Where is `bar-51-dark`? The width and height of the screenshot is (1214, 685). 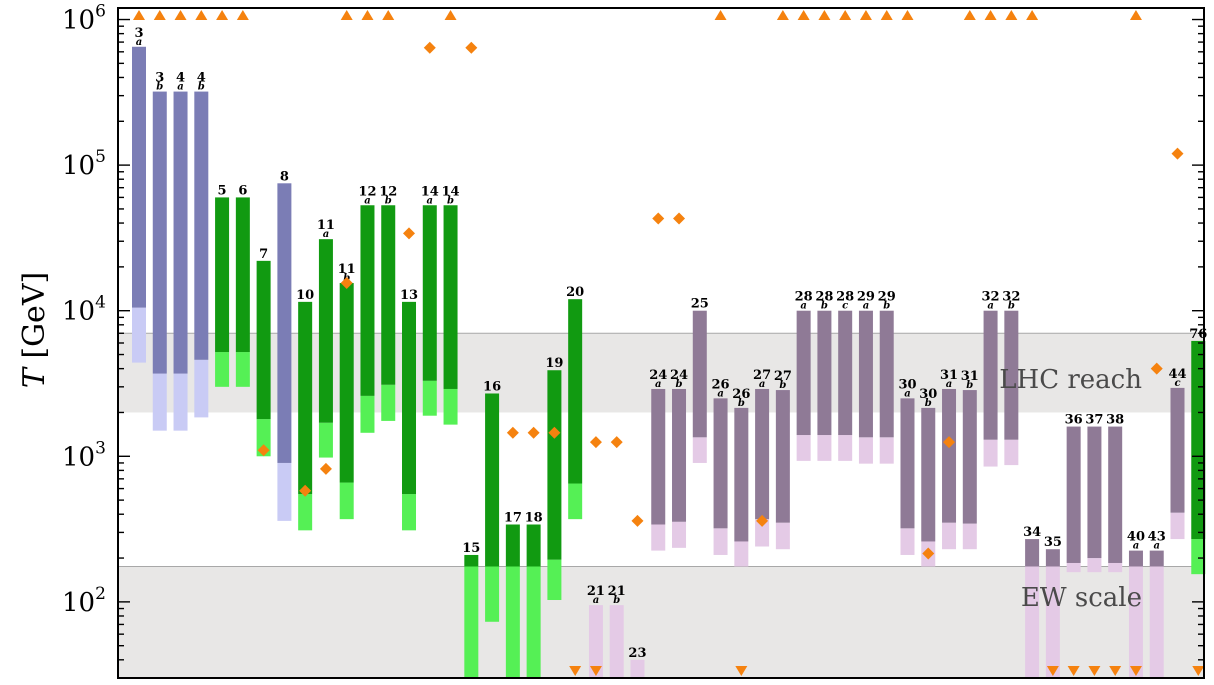
bar-51-dark is located at coordinates (1198, 440).